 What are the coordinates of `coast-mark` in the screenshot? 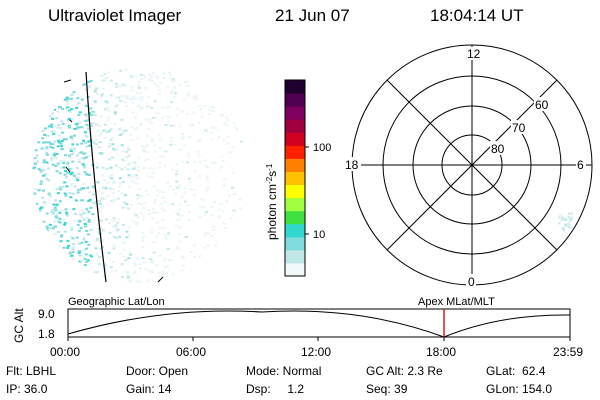 It's located at (68, 169).